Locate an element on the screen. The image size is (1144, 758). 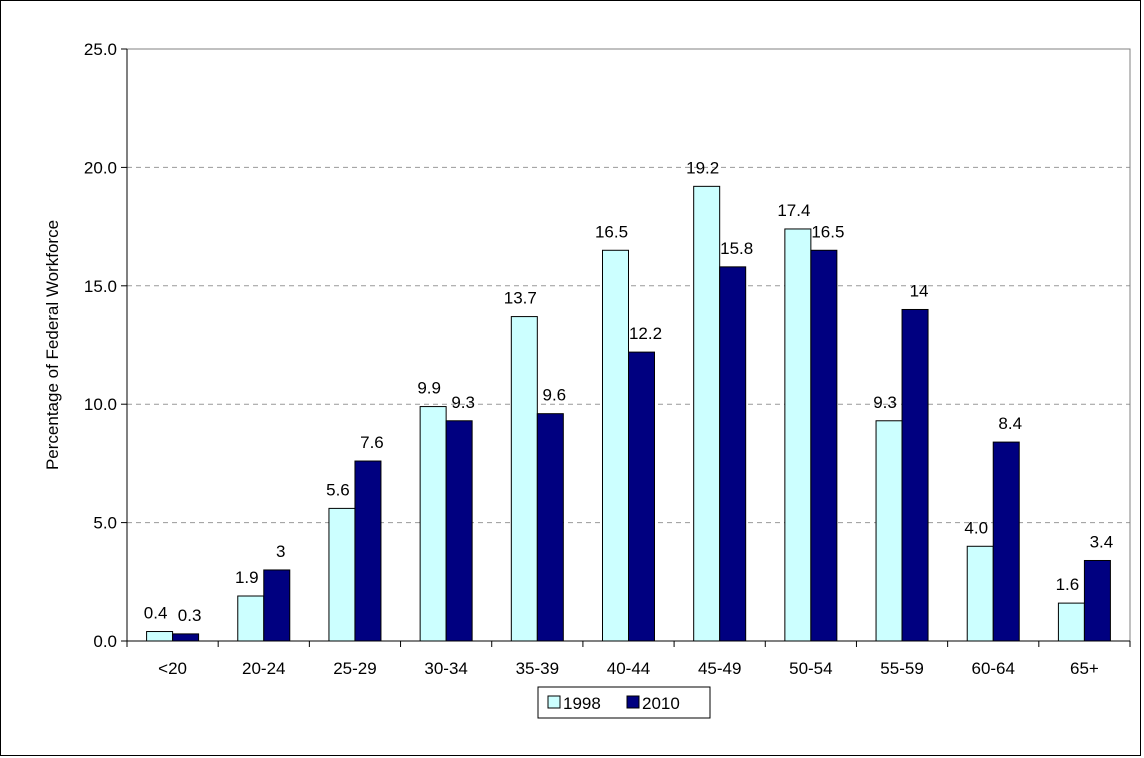
data-label-2010: 12.2 is located at coordinates (645, 333).